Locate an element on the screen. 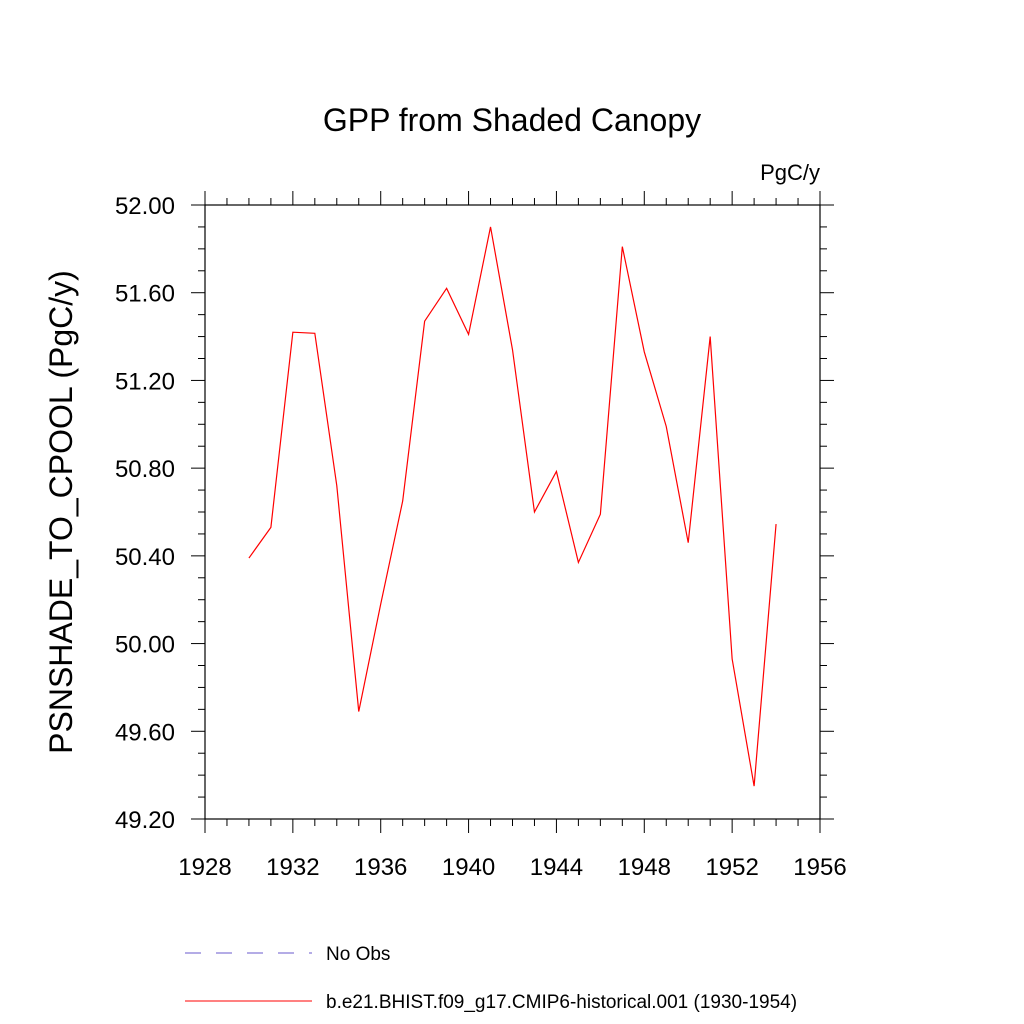 The width and height of the screenshot is (1024, 1024). x-tick-label: 1948 is located at coordinates (644, 867).